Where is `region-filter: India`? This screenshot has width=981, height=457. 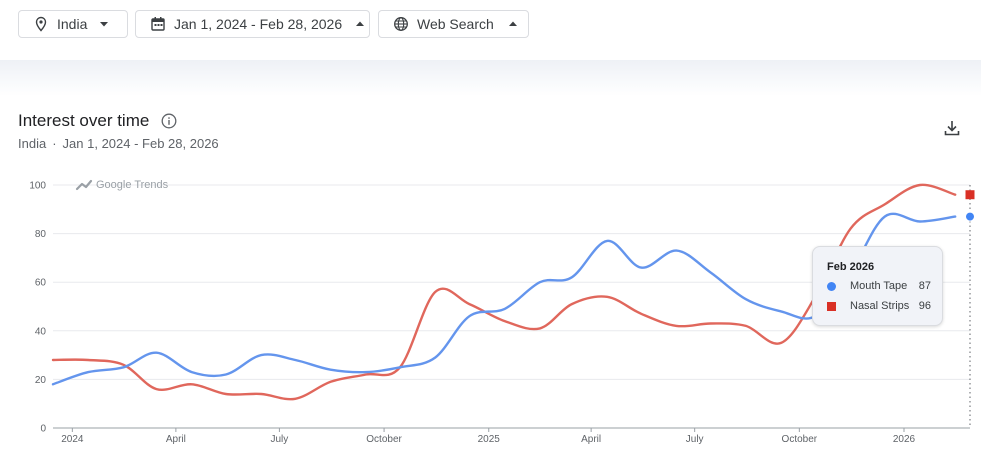
region-filter: India is located at coordinates (73, 24).